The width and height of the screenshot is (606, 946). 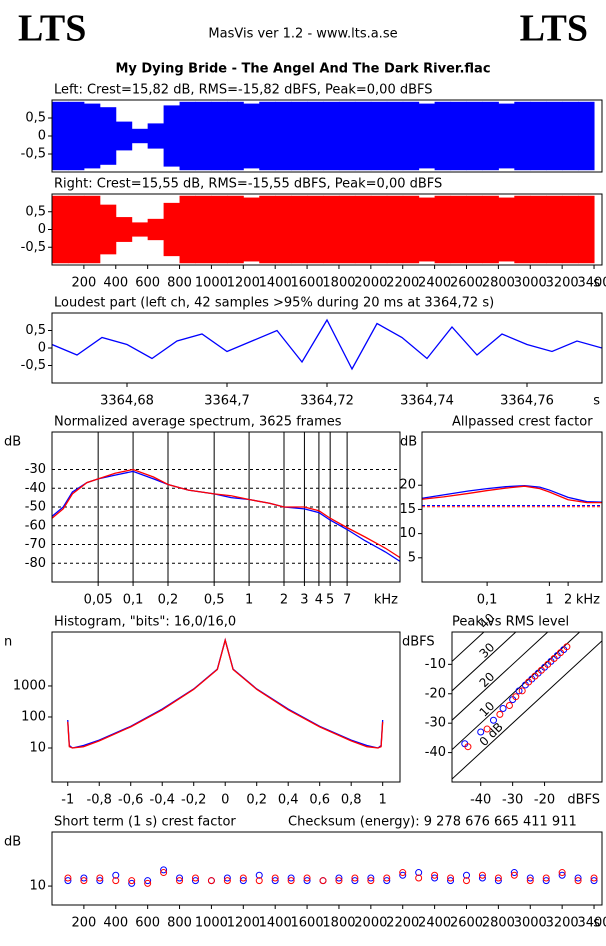 What do you see at coordinates (179, 283) in the screenshot?
I see `x-tick-label: 800` at bounding box center [179, 283].